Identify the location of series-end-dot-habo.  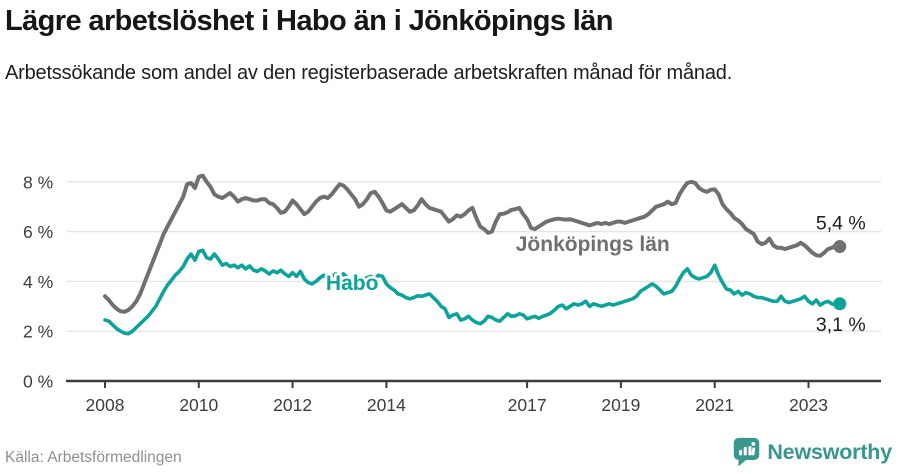
(840, 304).